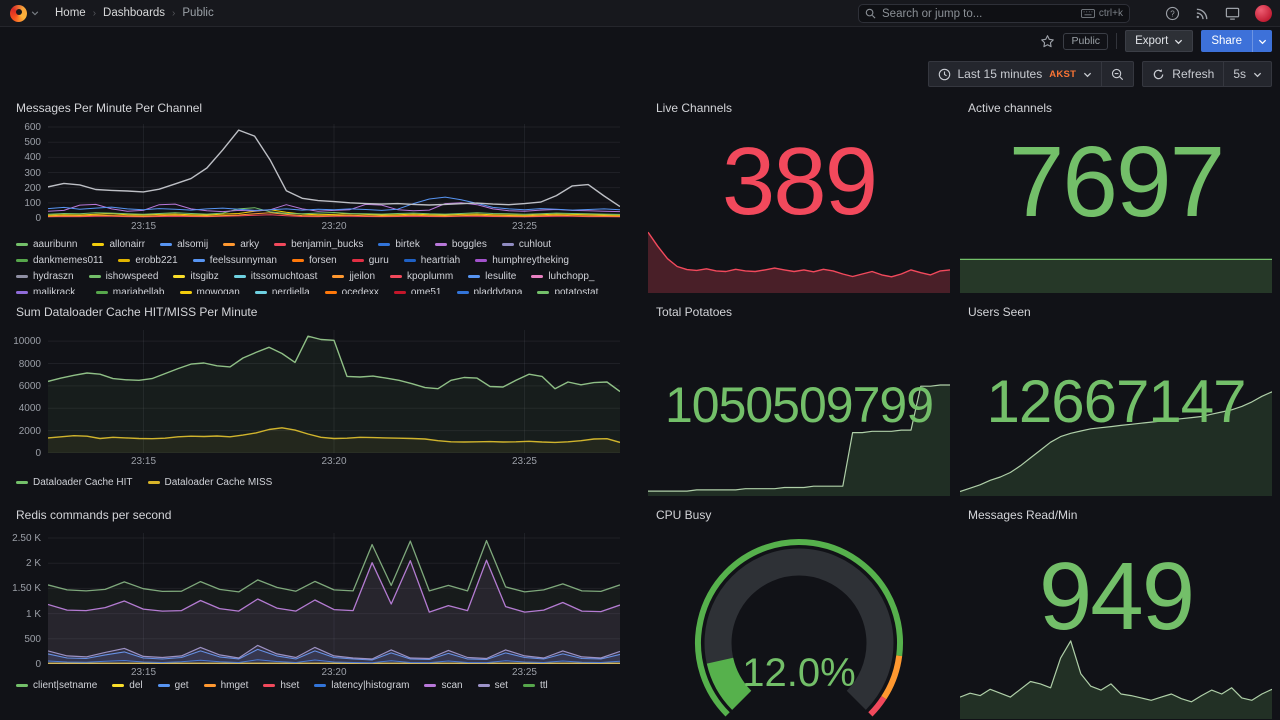  I want to click on export-button: Export, so click(1159, 41).